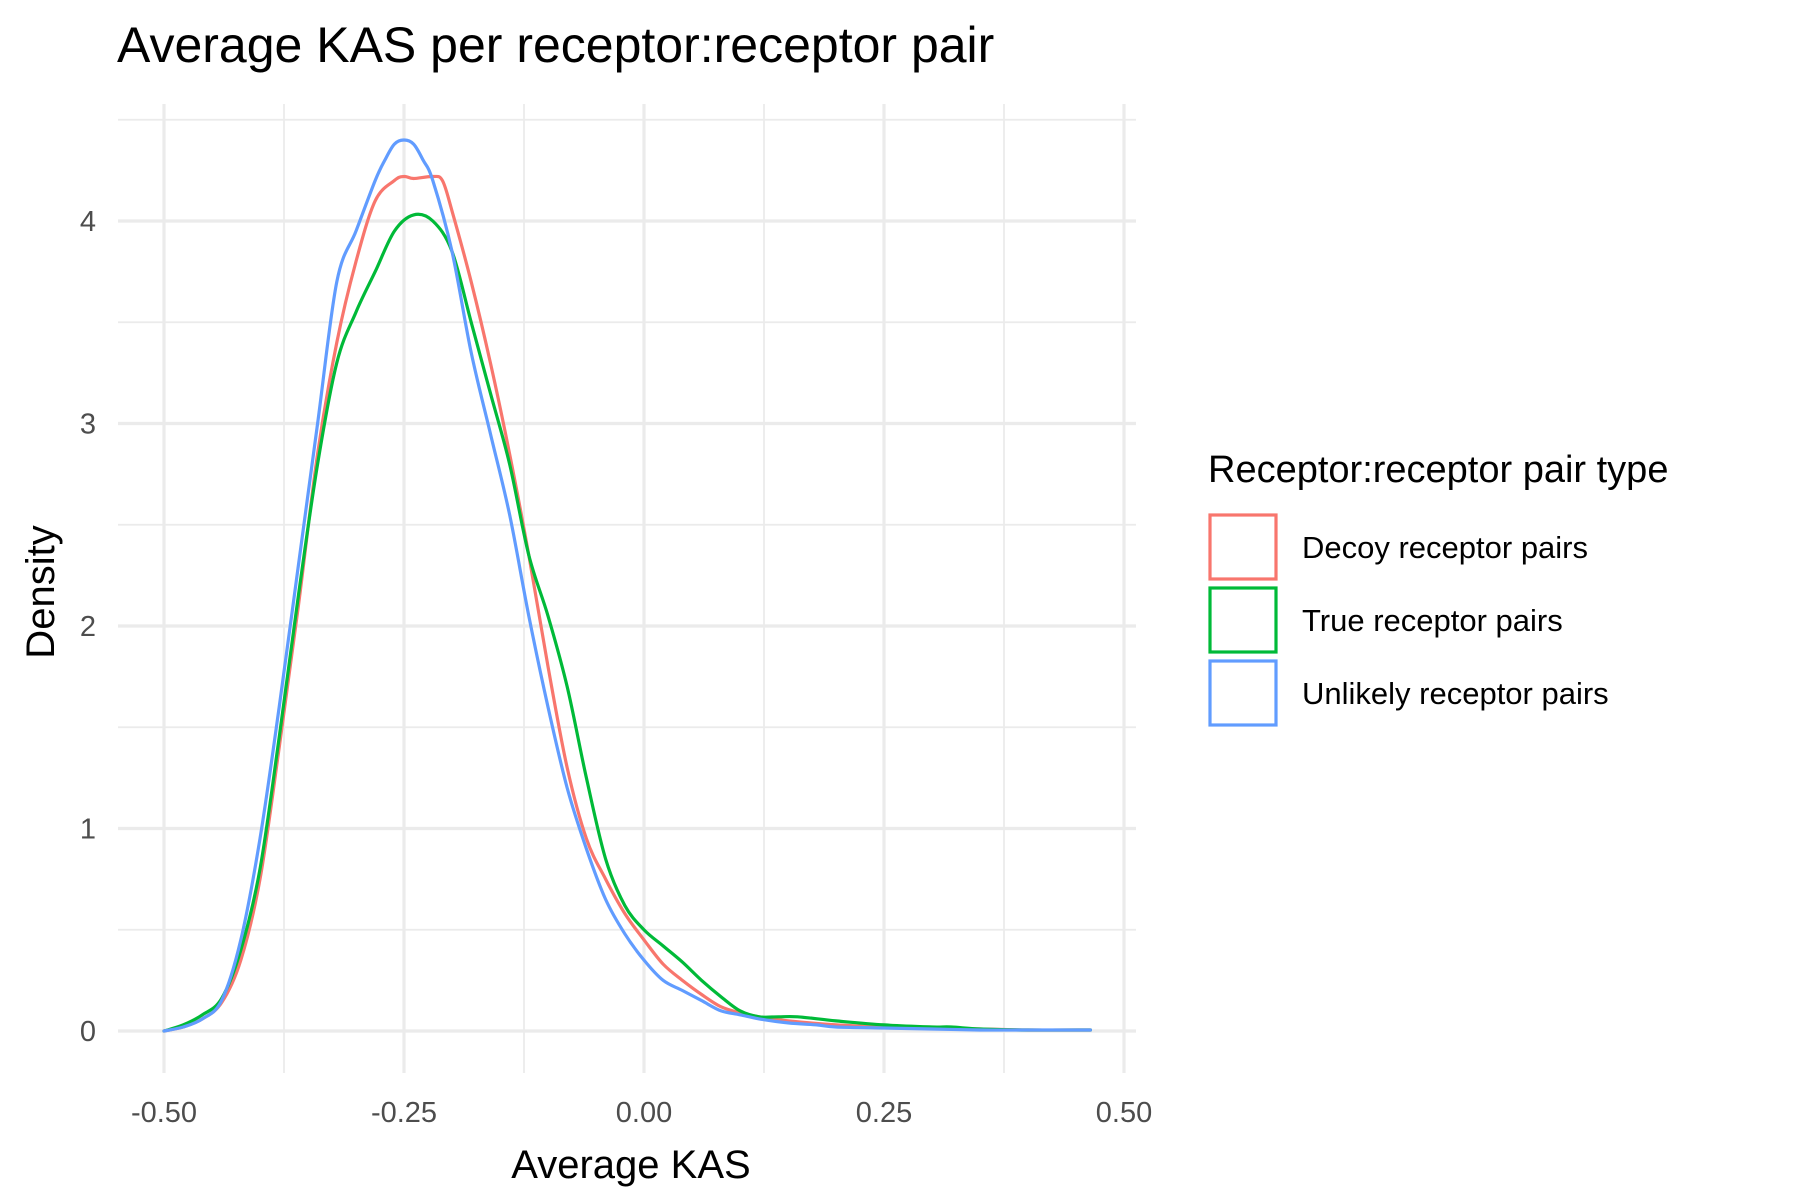  I want to click on legend-entry-label: Unlikely receptor pairs, so click(1455, 693).